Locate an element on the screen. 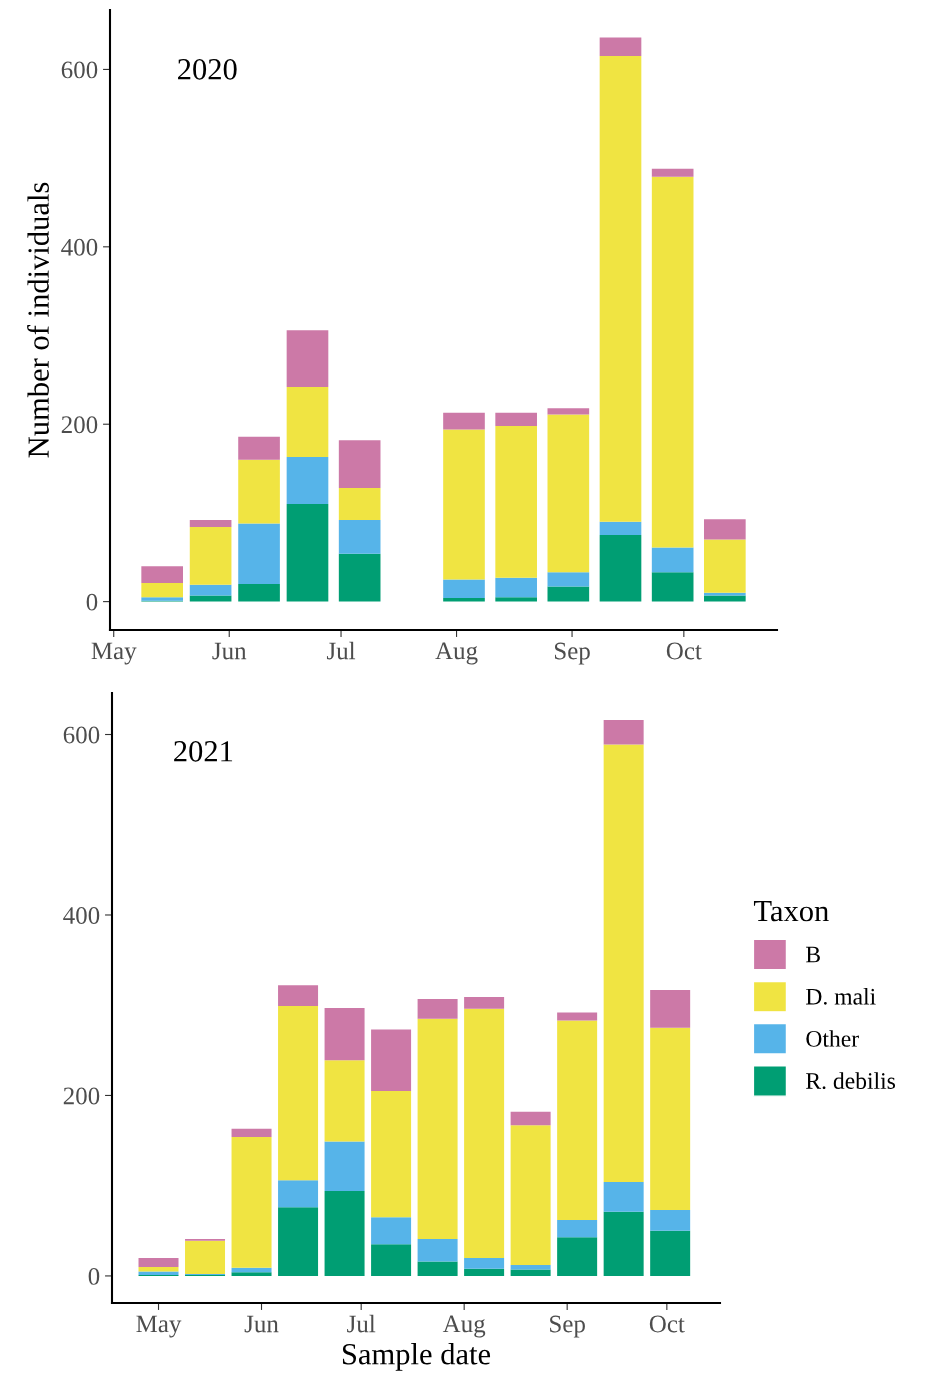 This screenshot has width=947, height=1393. x-tick-label: Jul is located at coordinates (341, 650).